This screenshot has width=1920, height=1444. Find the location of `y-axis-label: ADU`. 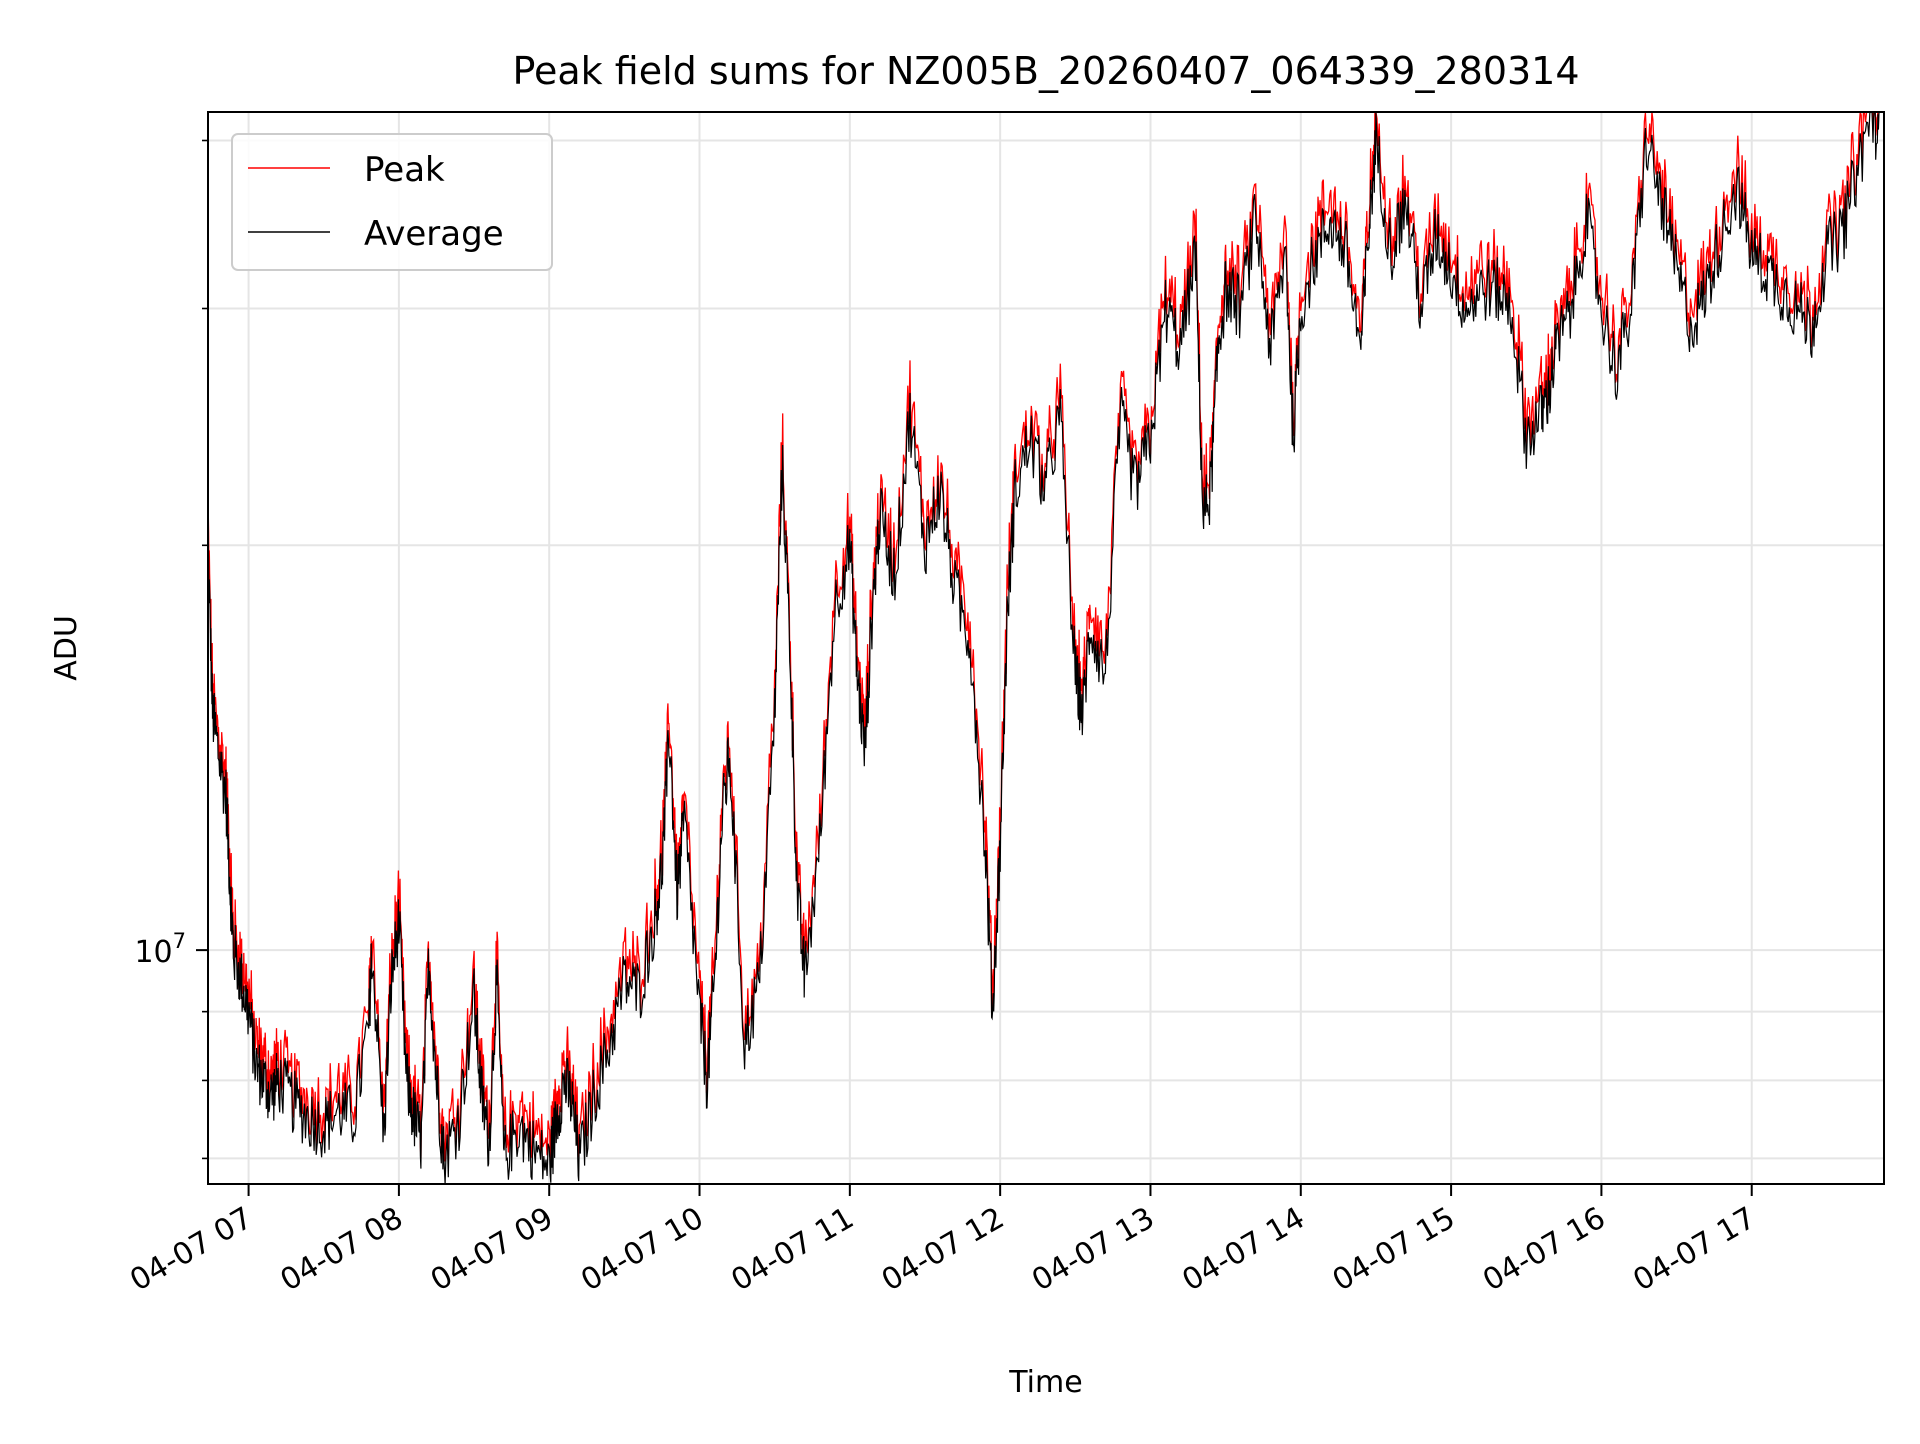

y-axis-label: ADU is located at coordinates (66, 648).